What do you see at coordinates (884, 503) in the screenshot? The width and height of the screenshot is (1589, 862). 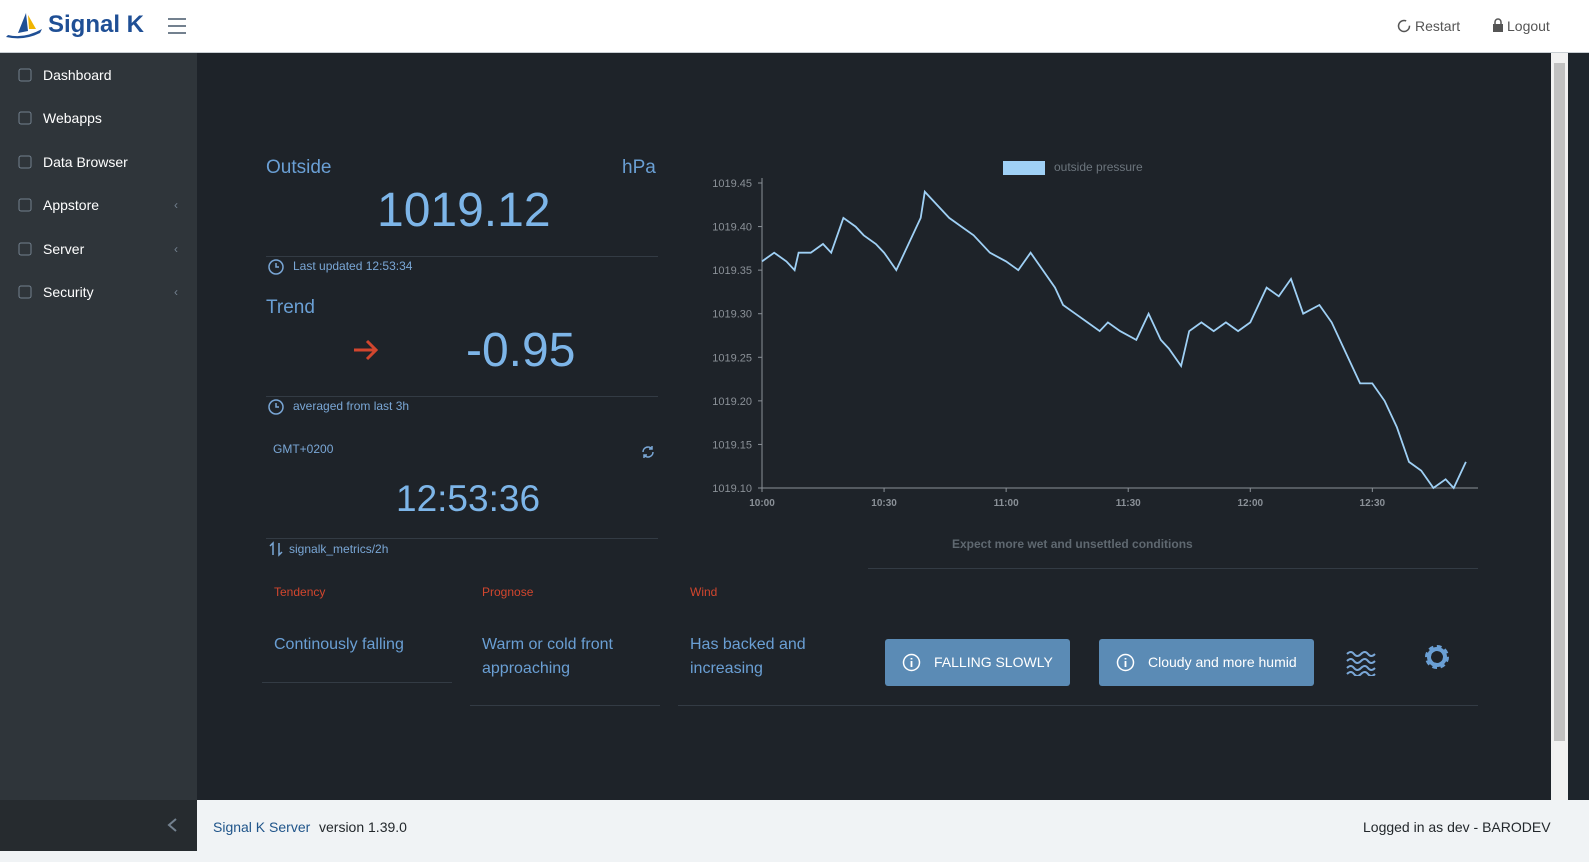 I see `x-tick-label: 10:30` at bounding box center [884, 503].